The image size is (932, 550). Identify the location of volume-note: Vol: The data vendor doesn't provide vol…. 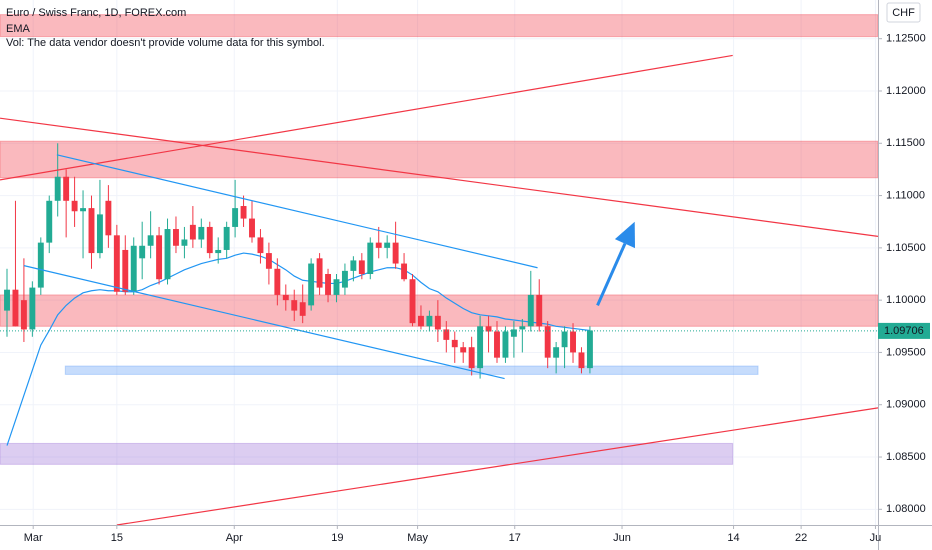
(165, 43).